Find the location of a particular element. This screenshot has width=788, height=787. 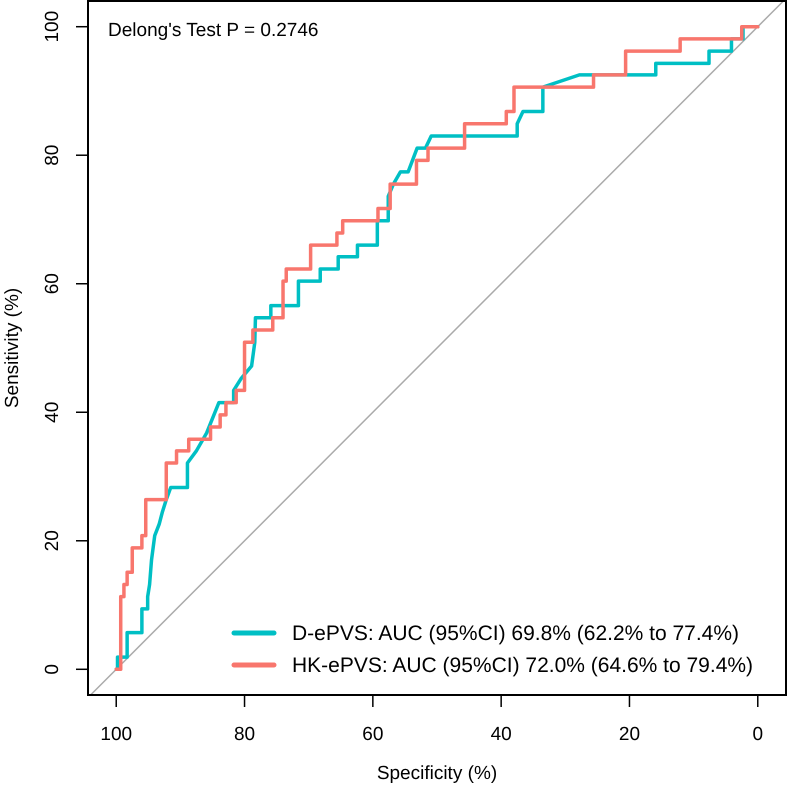

y-axis-title: Sensitivity (%) is located at coordinates (12, 348).